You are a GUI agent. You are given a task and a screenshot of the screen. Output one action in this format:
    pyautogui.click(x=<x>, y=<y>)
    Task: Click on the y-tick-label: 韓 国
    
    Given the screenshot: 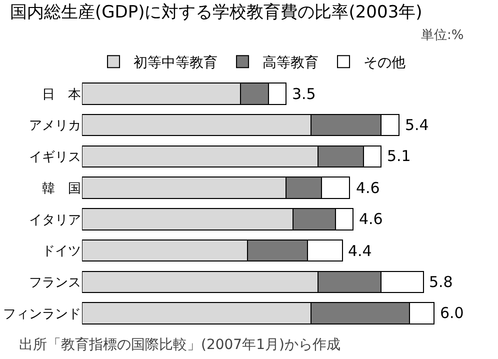 What is the action you would take?
    pyautogui.click(x=61, y=188)
    